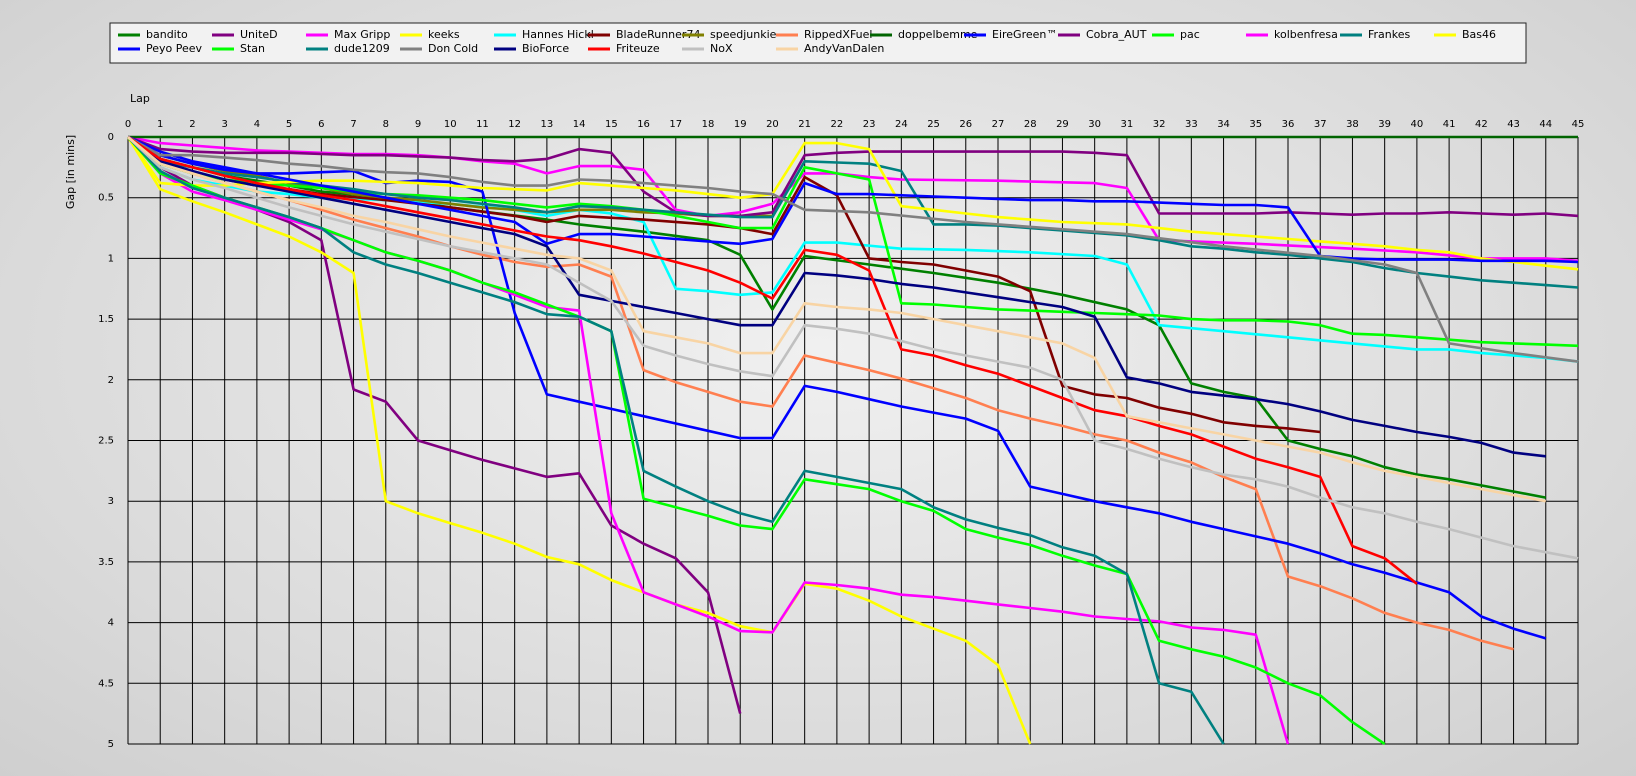 This screenshot has width=1636, height=776. Describe the element at coordinates (450, 124) in the screenshot. I see `x-tick-label: 10` at that location.